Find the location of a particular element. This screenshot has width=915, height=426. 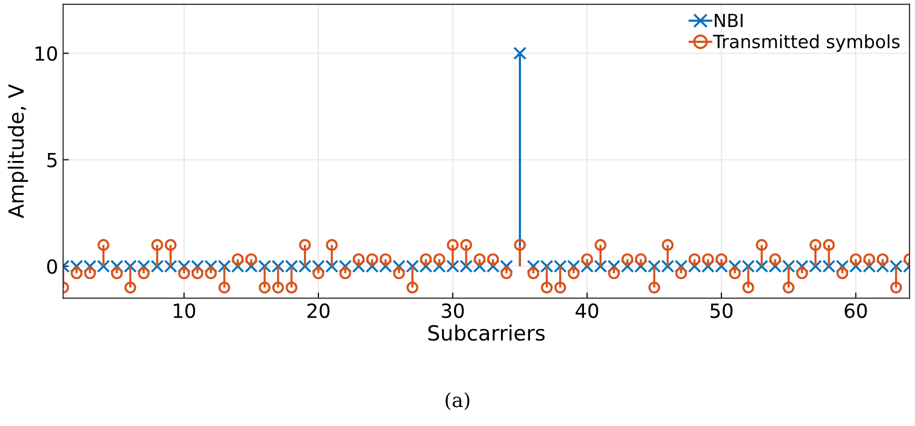

legend-label: Transmitted symbols is located at coordinates (806, 43).